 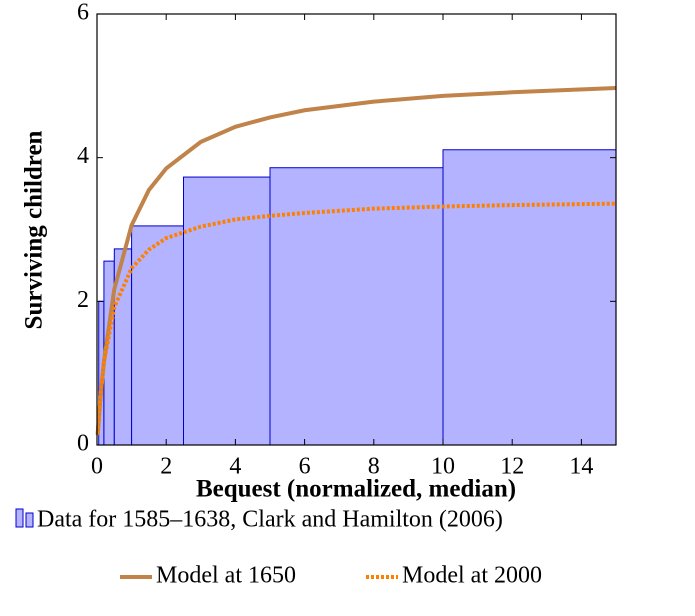 What do you see at coordinates (83, 444) in the screenshot?
I see `y-tick-label: 0` at bounding box center [83, 444].